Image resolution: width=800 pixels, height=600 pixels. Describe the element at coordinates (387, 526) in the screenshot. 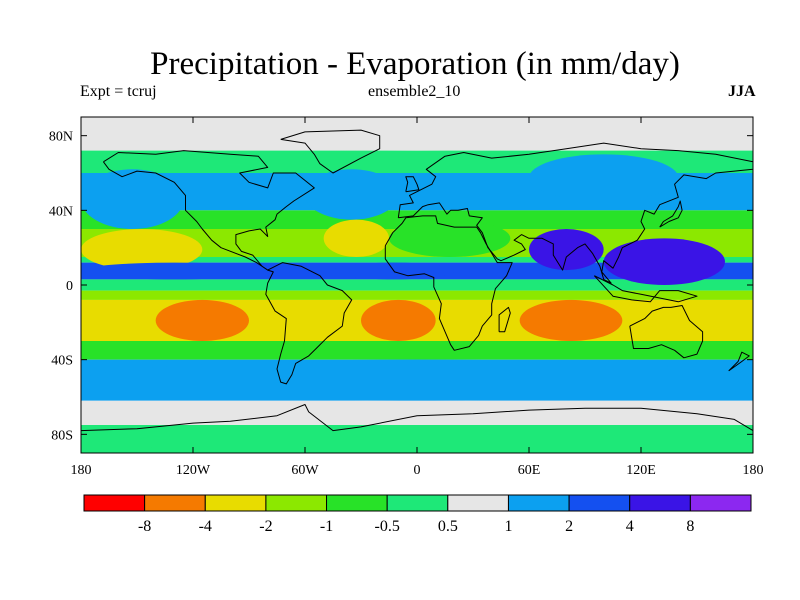

I see `colorbar-label: -0.5` at that location.